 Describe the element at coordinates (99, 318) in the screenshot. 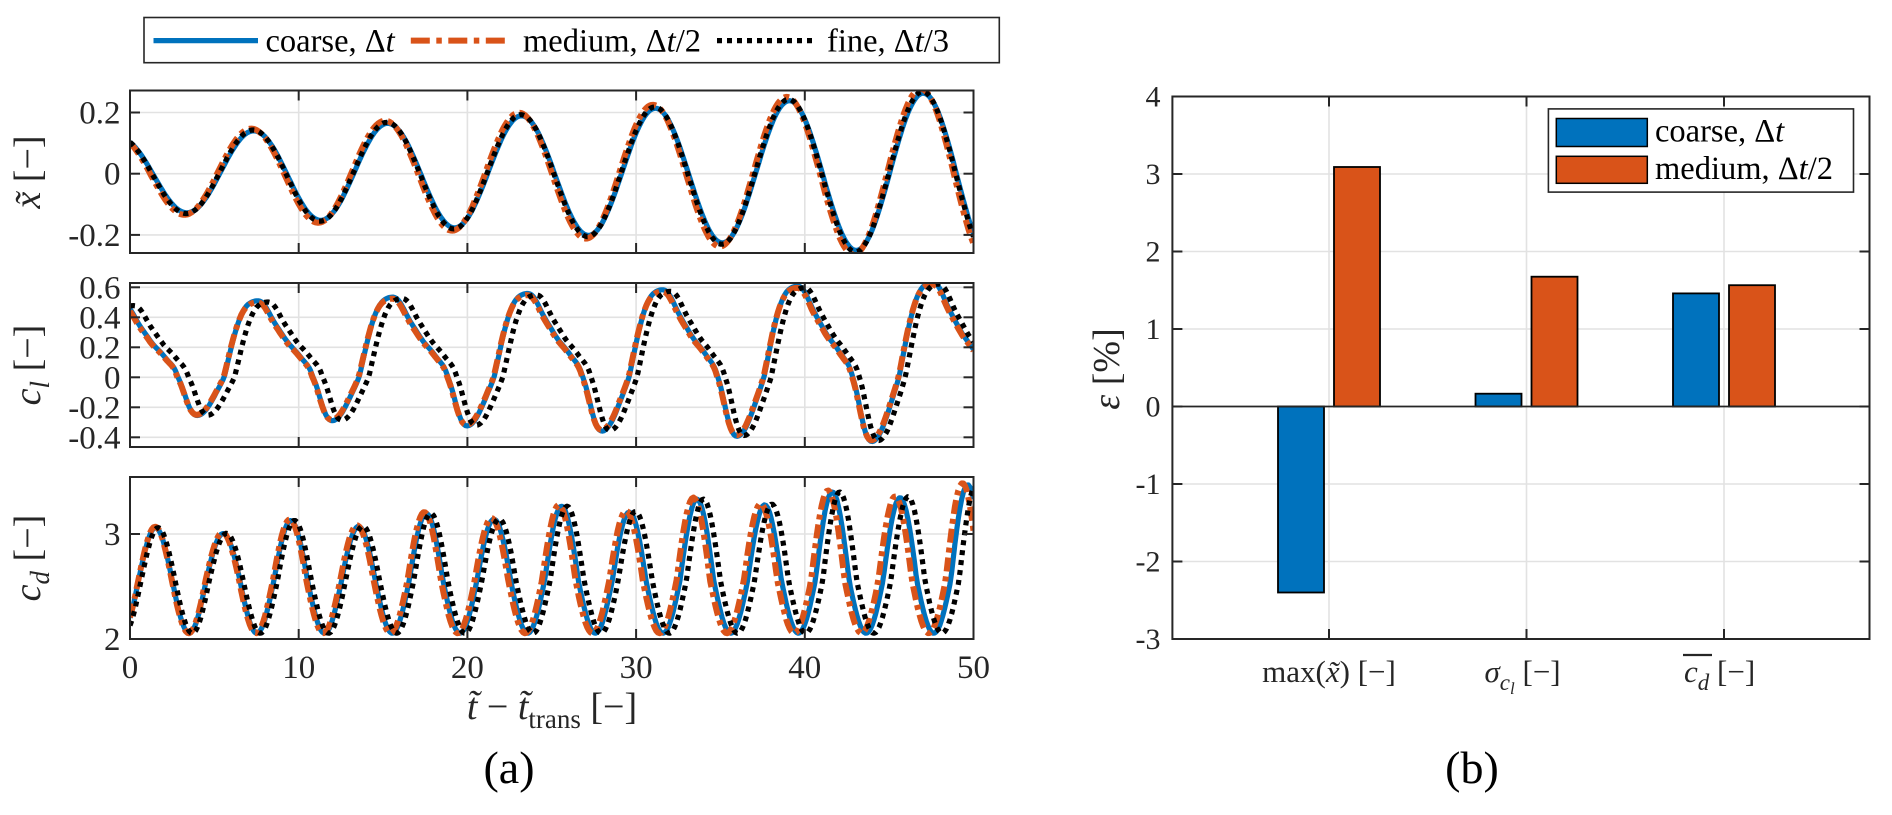

I see `svg-text: 0.4` at that location.